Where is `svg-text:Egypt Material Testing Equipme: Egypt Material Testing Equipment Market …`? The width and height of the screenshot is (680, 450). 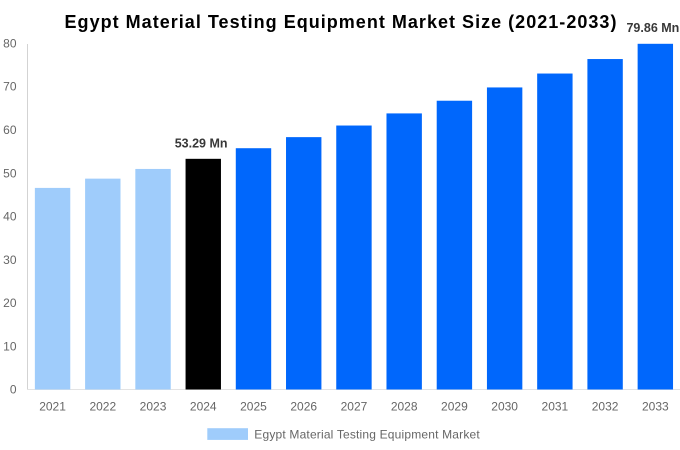
svg-text:Egypt Material Testing Equipme: Egypt Material Testing Equipment Market … is located at coordinates (341, 22).